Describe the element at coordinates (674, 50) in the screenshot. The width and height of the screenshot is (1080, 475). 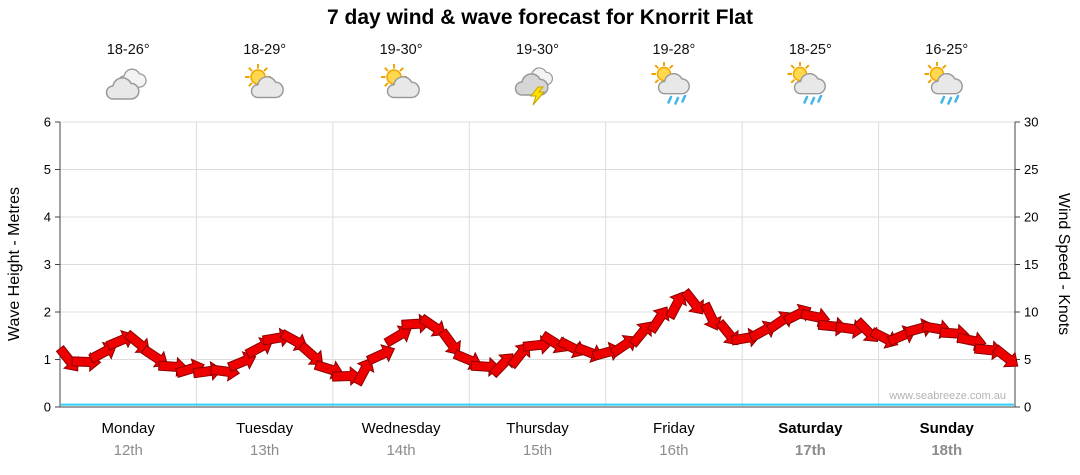
I see `day-temp: 19-28°` at that location.